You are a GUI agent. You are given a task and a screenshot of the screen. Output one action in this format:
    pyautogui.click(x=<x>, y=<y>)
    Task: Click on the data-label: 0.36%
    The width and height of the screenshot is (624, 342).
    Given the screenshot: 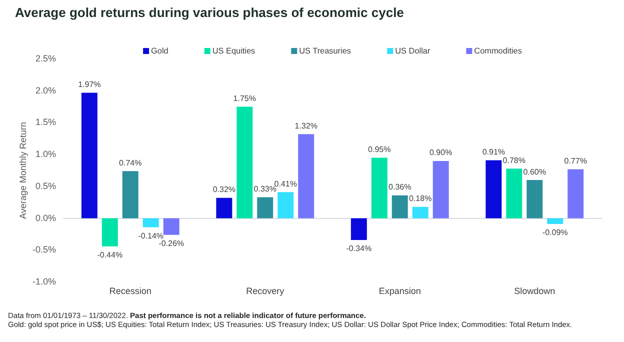 What is the action you would take?
    pyautogui.click(x=400, y=187)
    